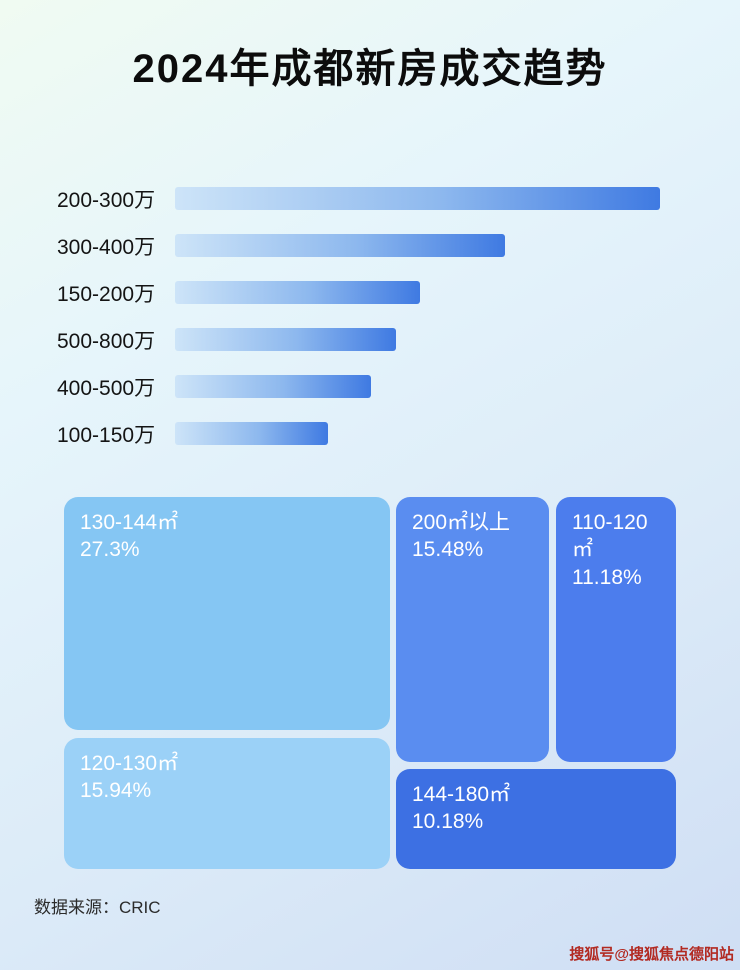 The height and width of the screenshot is (970, 740). Describe the element at coordinates (461, 522) in the screenshot. I see `treemap-label: 200㎡以上` at that location.